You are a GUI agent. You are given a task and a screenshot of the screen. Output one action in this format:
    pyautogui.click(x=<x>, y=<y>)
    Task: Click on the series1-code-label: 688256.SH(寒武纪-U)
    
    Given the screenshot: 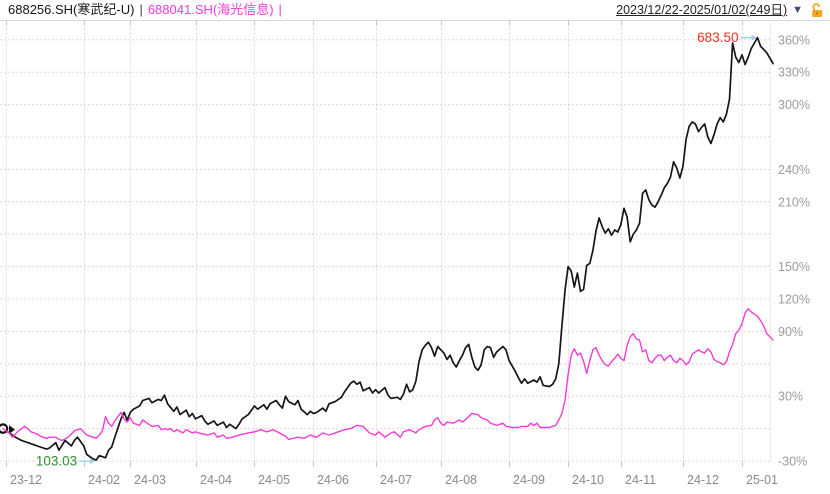 What is the action you would take?
    pyautogui.click(x=71, y=9)
    